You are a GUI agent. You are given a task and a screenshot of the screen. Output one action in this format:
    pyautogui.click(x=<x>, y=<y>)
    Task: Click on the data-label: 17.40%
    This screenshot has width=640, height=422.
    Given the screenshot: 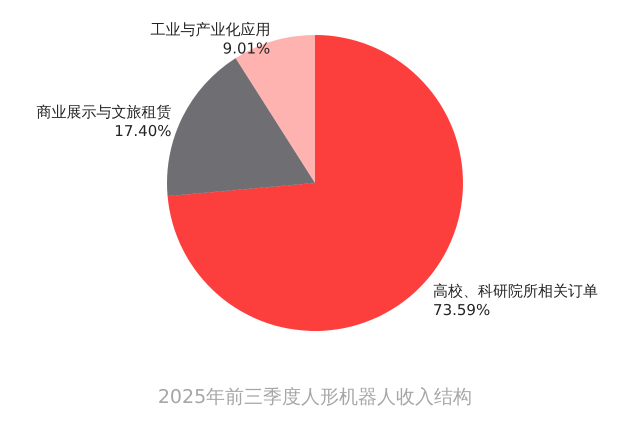 What is the action you would take?
    pyautogui.click(x=143, y=131)
    